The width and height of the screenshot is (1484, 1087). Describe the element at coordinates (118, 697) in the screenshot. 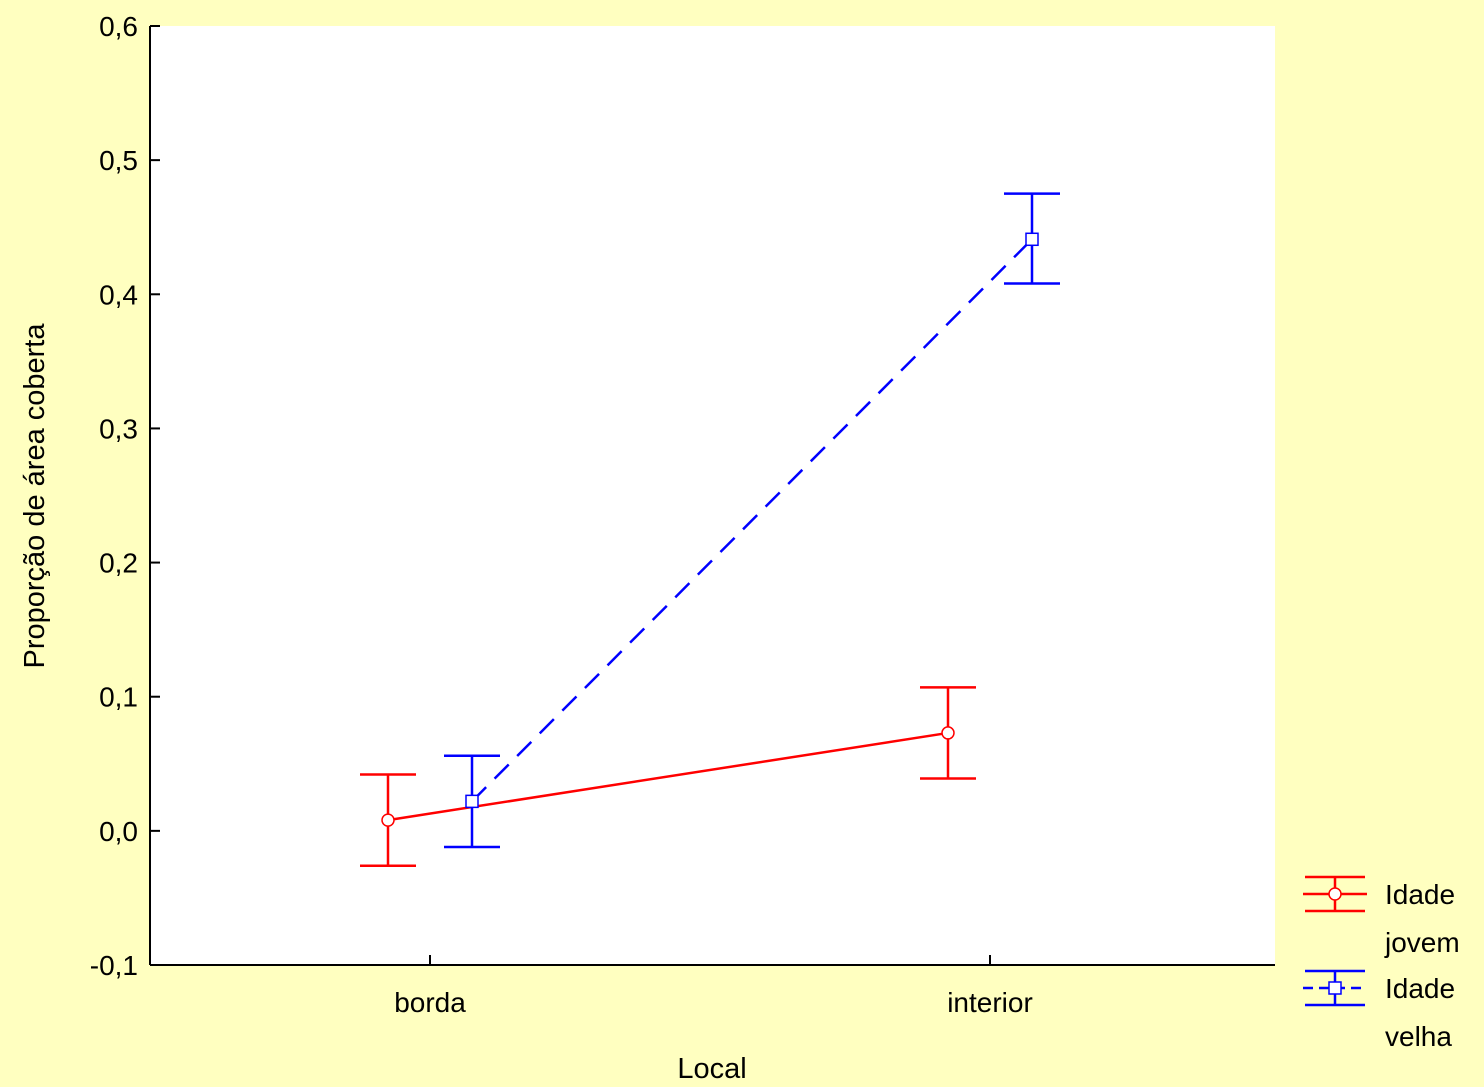

I see `y-tick-label: 0,1` at that location.